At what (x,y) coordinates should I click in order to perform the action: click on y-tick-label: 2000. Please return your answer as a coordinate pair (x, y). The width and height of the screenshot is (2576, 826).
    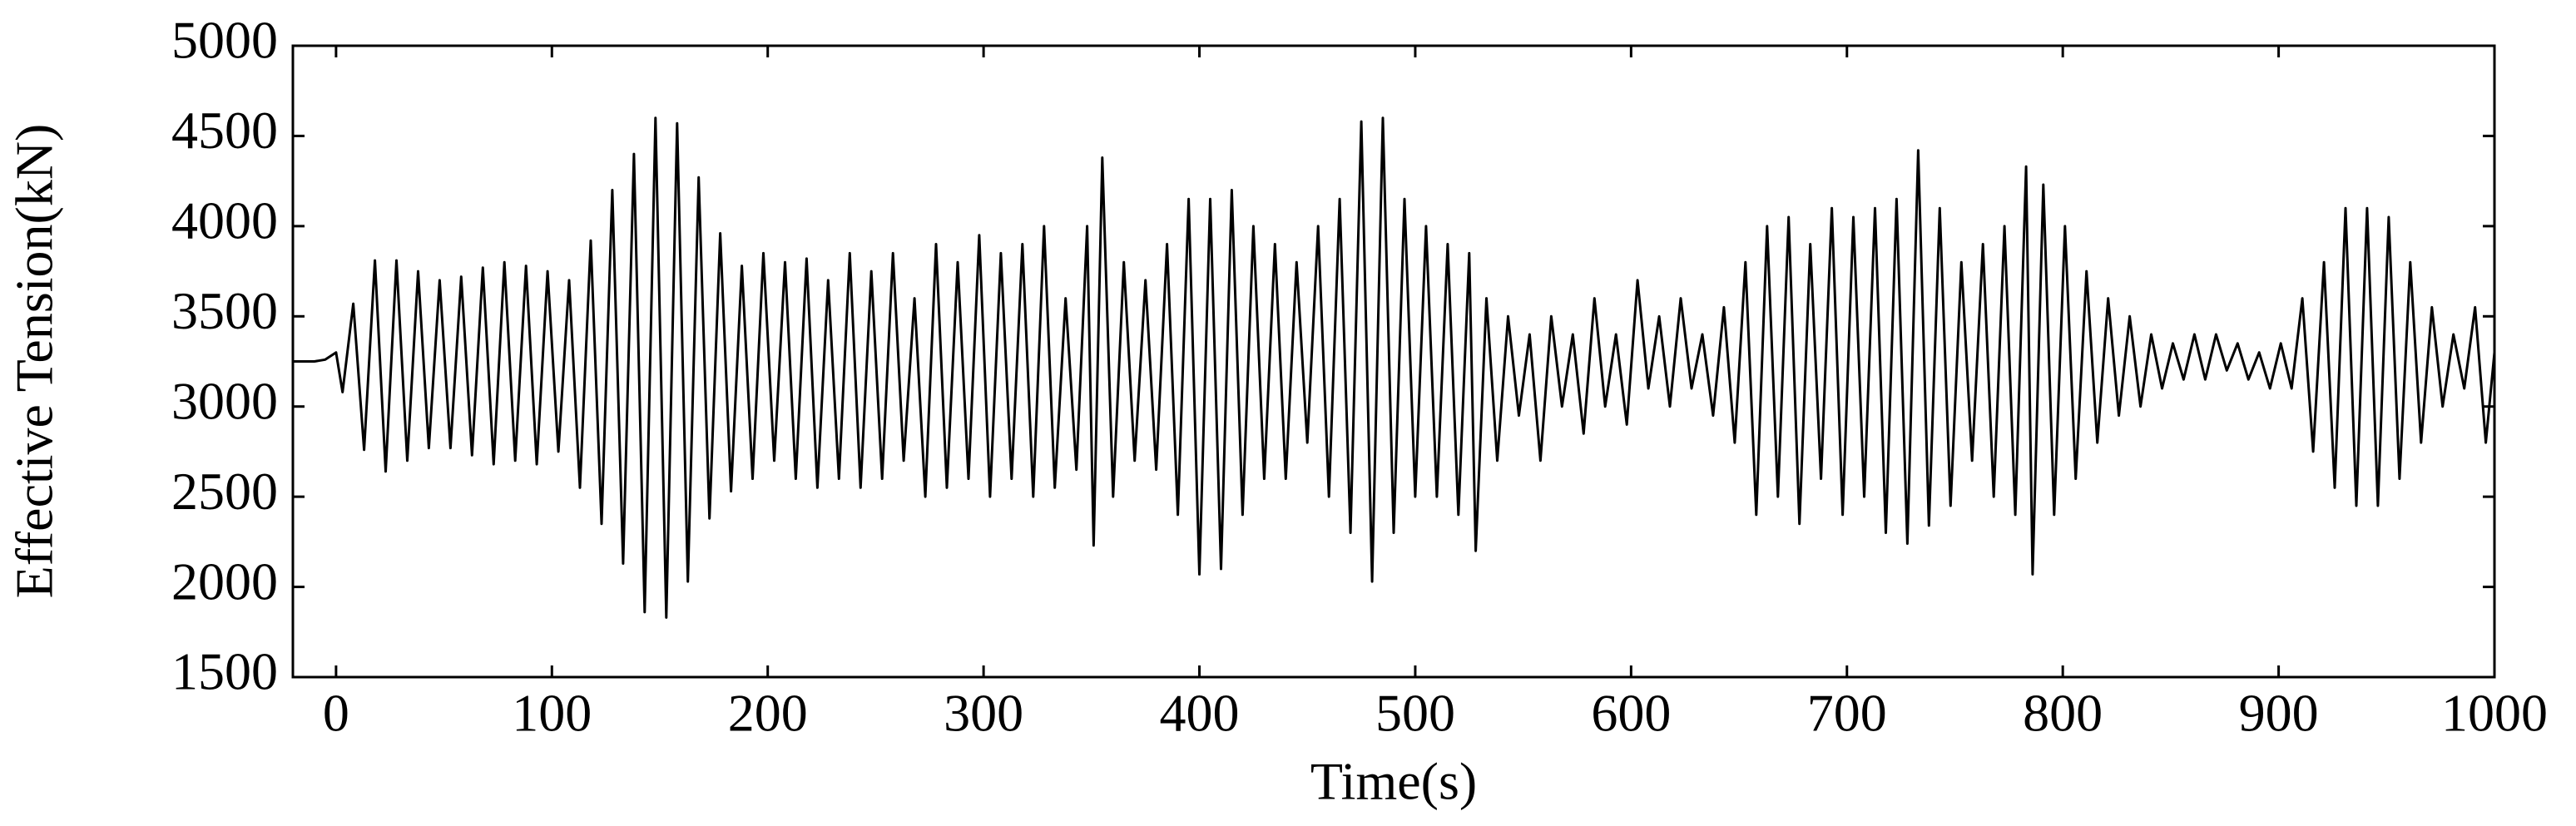
    Looking at the image, I should click on (224, 581).